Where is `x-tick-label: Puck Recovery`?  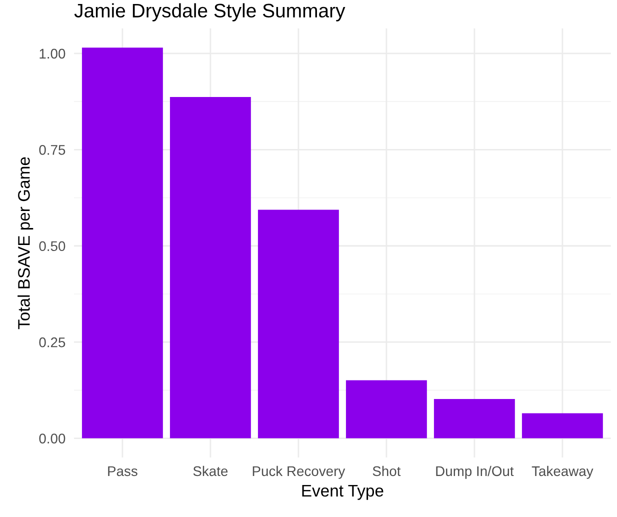 x-tick-label: Puck Recovery is located at coordinates (299, 472).